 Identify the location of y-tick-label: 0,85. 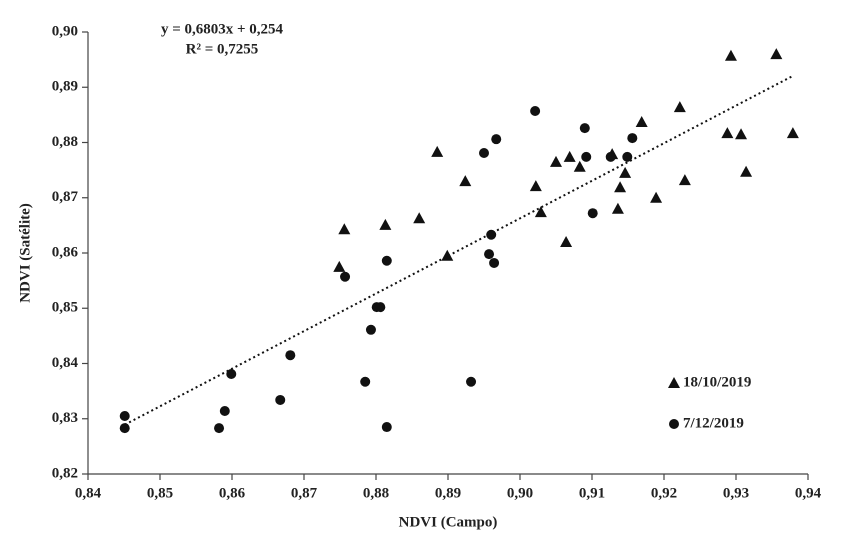
(65, 308).